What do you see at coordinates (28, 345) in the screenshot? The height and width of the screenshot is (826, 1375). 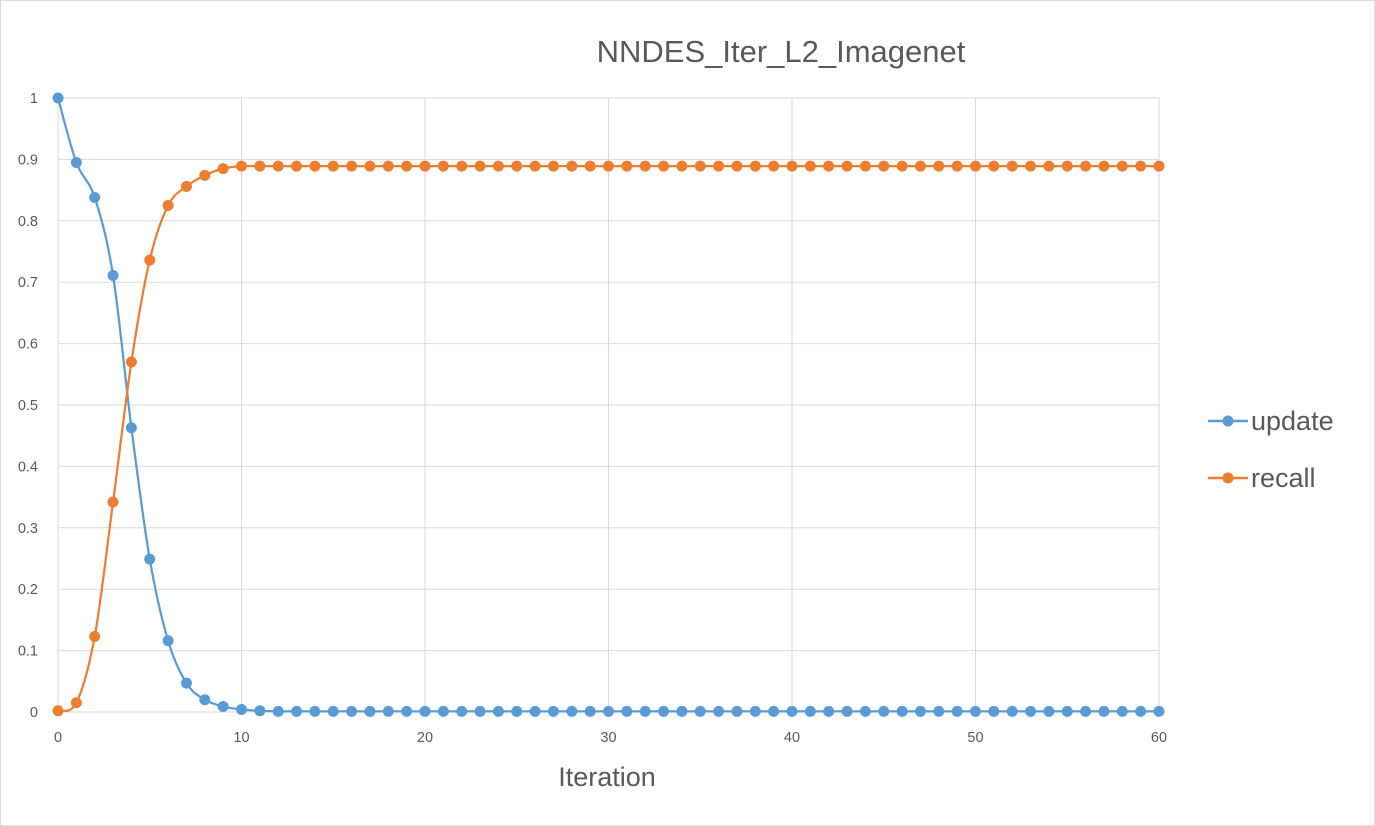 I see `y-tick-label: 0.6` at bounding box center [28, 345].